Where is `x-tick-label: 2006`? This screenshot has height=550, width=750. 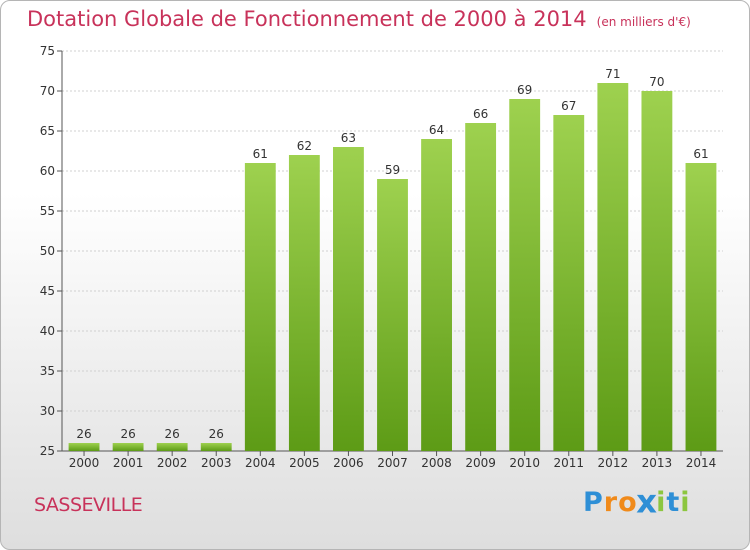 x-tick-label: 2006 is located at coordinates (348, 463).